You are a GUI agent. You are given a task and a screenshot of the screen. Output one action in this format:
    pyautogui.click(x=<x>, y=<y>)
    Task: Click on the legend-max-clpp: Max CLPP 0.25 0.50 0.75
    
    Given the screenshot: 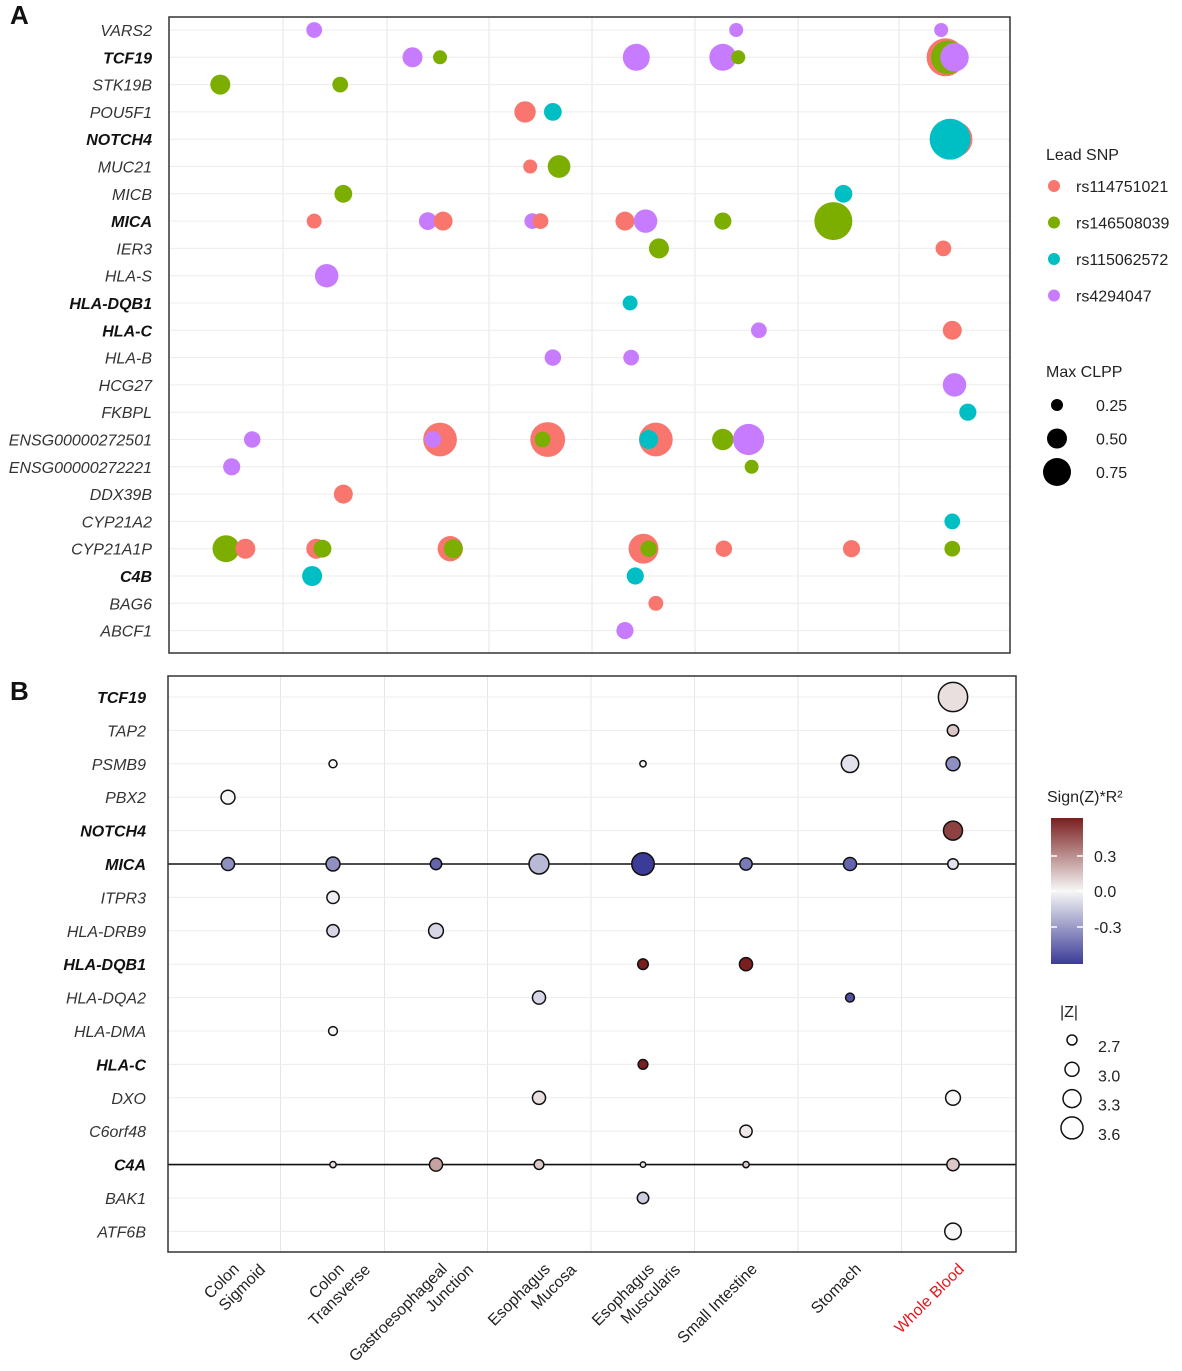 What is the action you would take?
    pyautogui.click(x=1085, y=425)
    